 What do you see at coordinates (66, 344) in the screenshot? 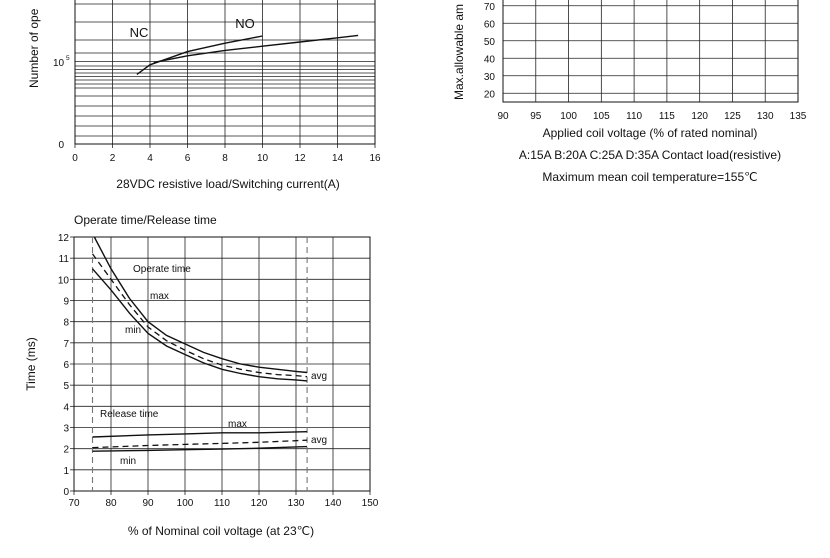
I see `timing-chart-y-tick-label: 7` at bounding box center [66, 344].